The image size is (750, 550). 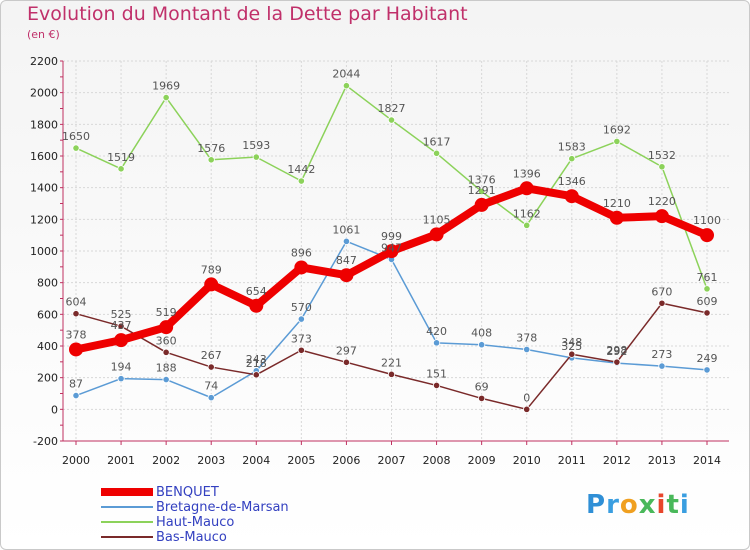 What do you see at coordinates (707, 460) in the screenshot?
I see `x-tick-label: 2014` at bounding box center [707, 460].